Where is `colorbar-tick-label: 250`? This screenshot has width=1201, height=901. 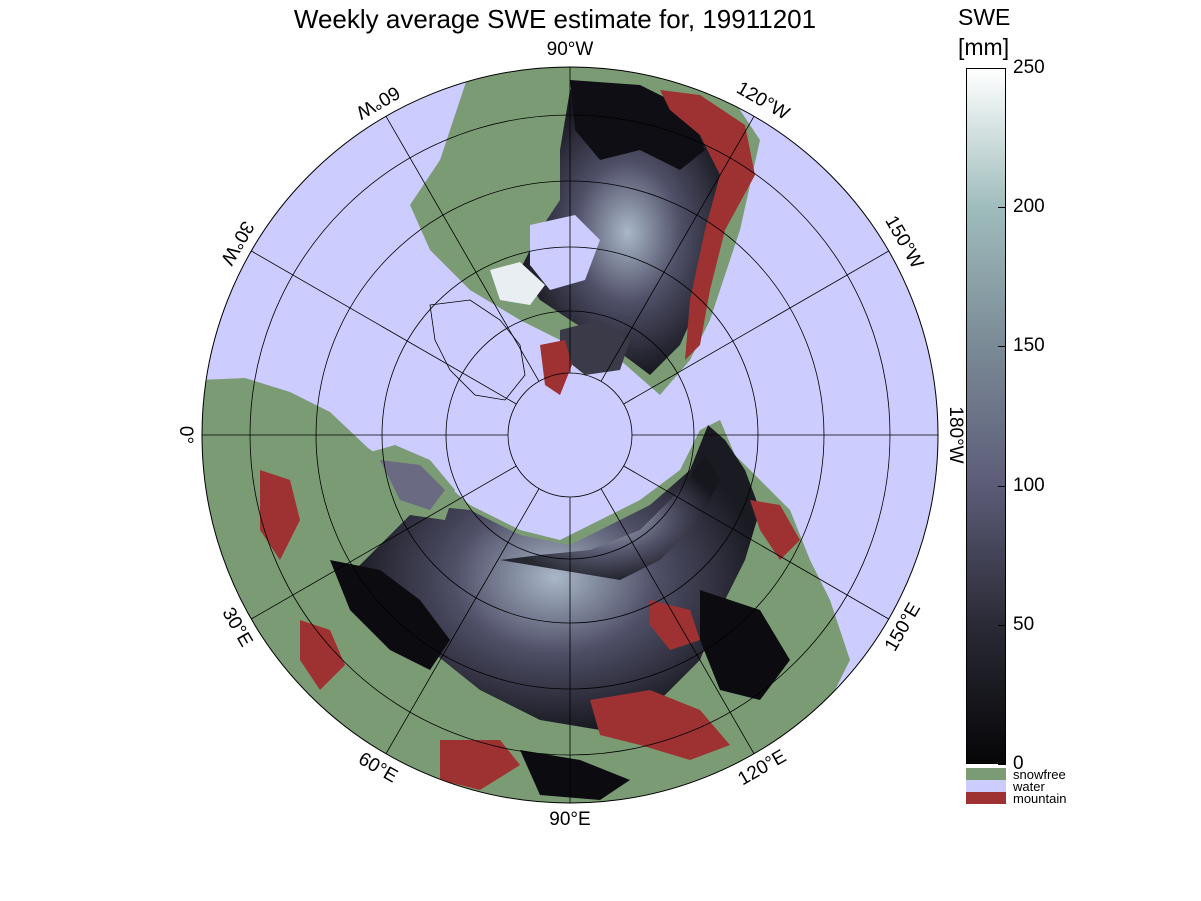 colorbar-tick-label: 250 is located at coordinates (1029, 67).